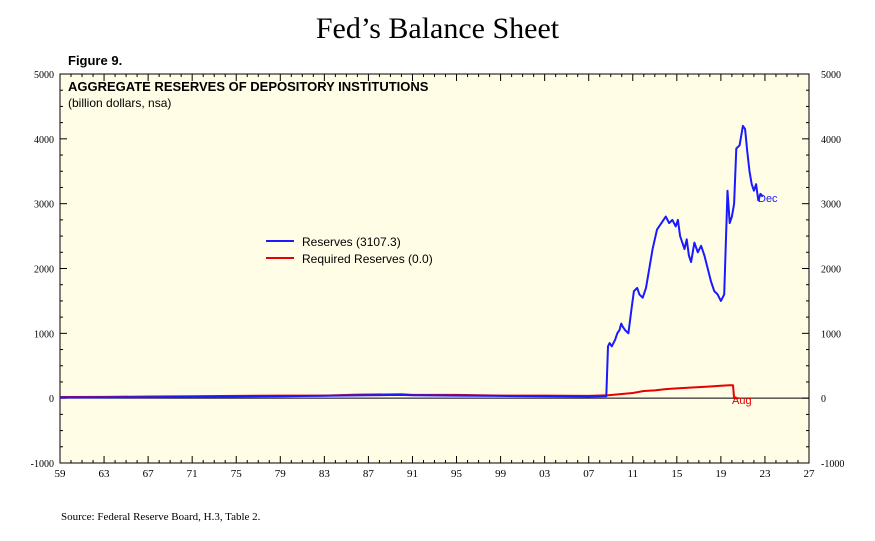 The height and width of the screenshot is (541, 875). I want to click on x-tick-label: 75, so click(237, 474).